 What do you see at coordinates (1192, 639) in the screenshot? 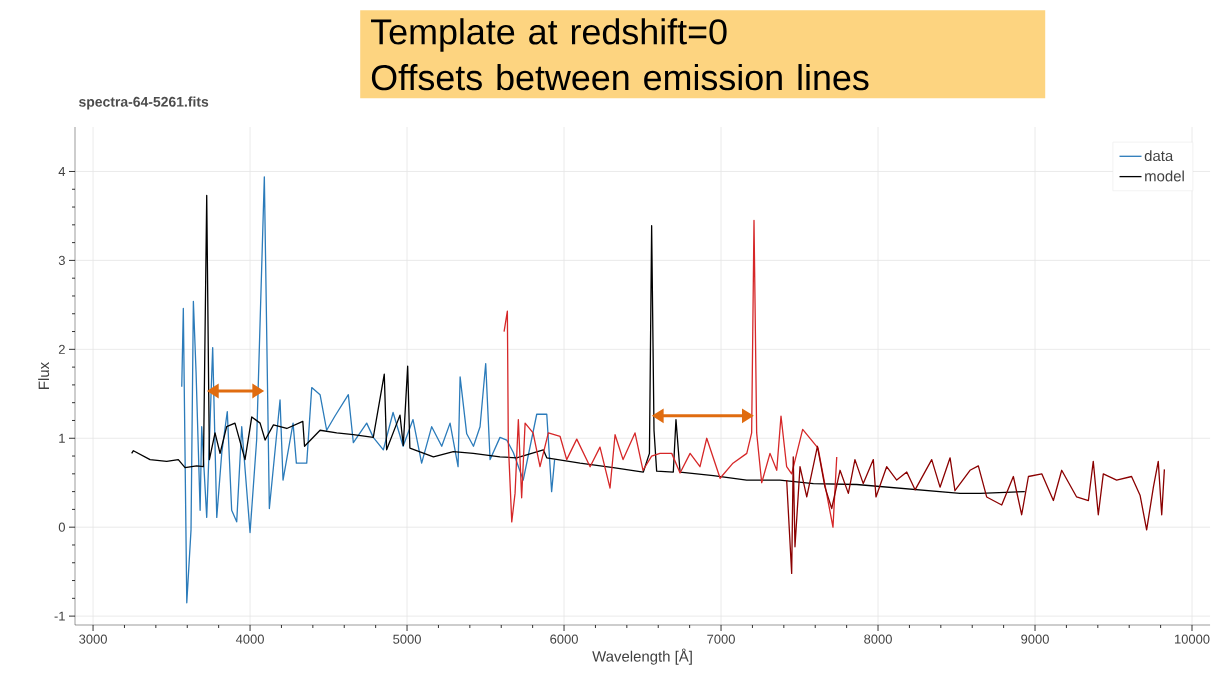
I see `x-tick-label: 10000` at bounding box center [1192, 639].